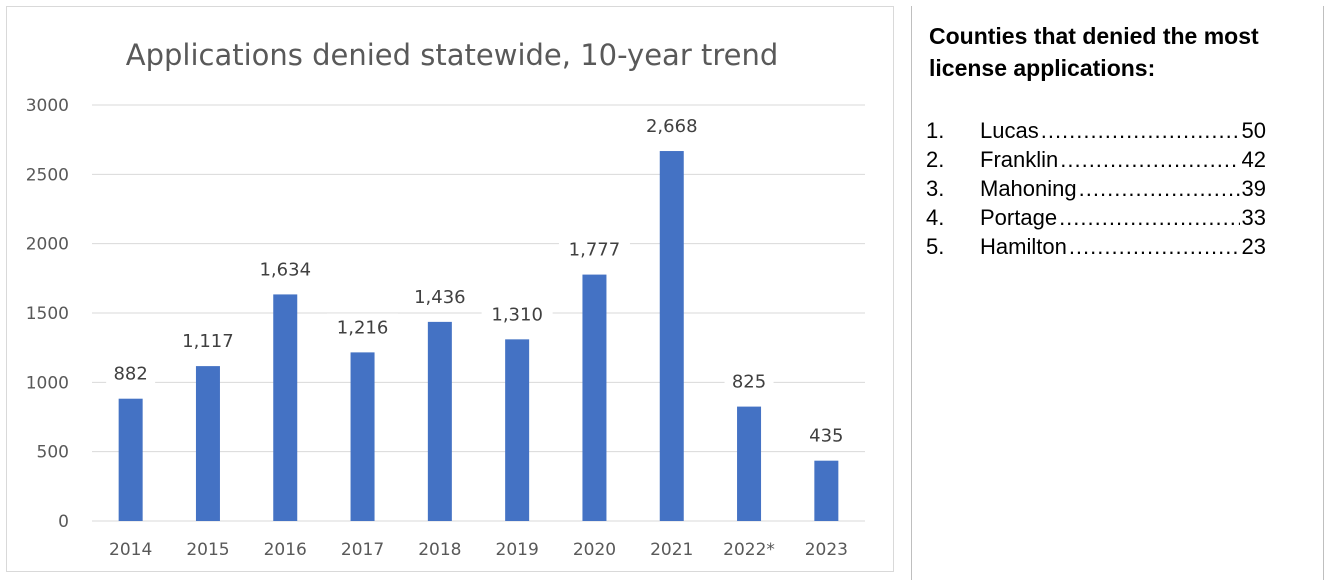  I want to click on data-label: 1,216, so click(363, 327).